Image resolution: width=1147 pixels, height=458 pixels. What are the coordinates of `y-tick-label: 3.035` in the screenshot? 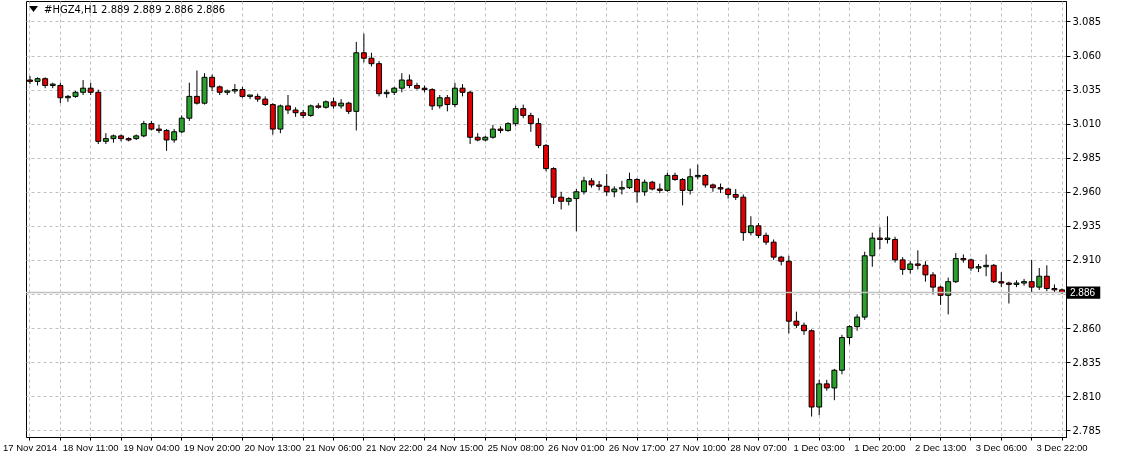 It's located at (1087, 90).